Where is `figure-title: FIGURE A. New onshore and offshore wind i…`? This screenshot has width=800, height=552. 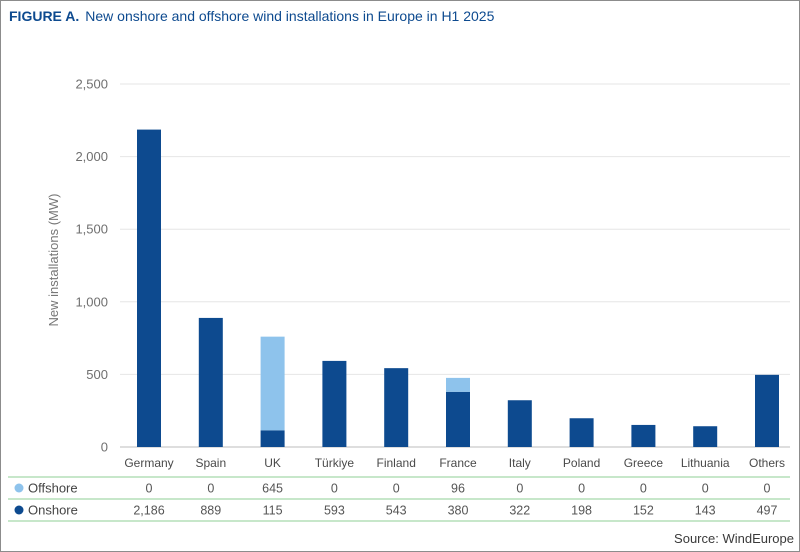 figure-title: FIGURE A. New onshore and offshore wind i… is located at coordinates (251, 16).